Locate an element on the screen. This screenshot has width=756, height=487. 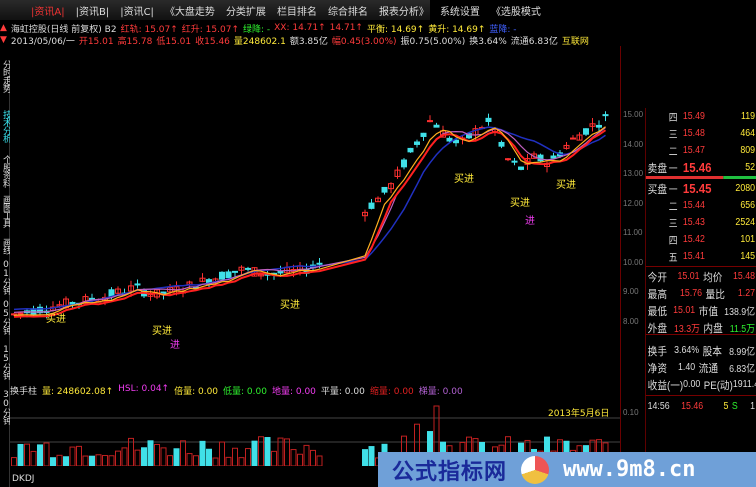
quote-value: 互联网 is located at coordinates (575, 41).